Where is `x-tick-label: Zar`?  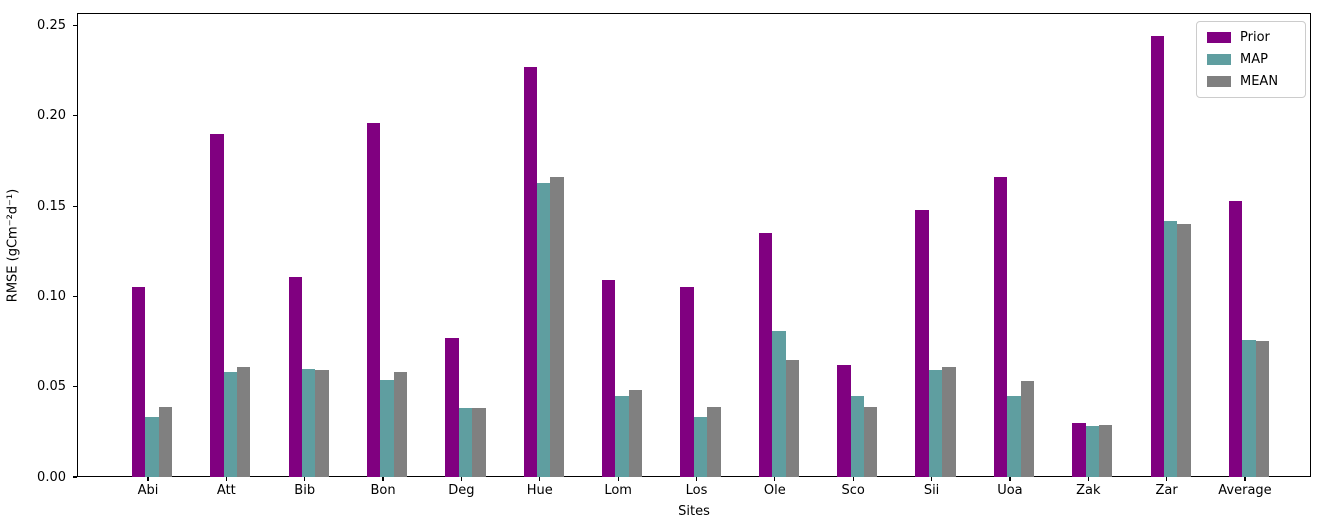 x-tick-label: Zar is located at coordinates (1166, 490).